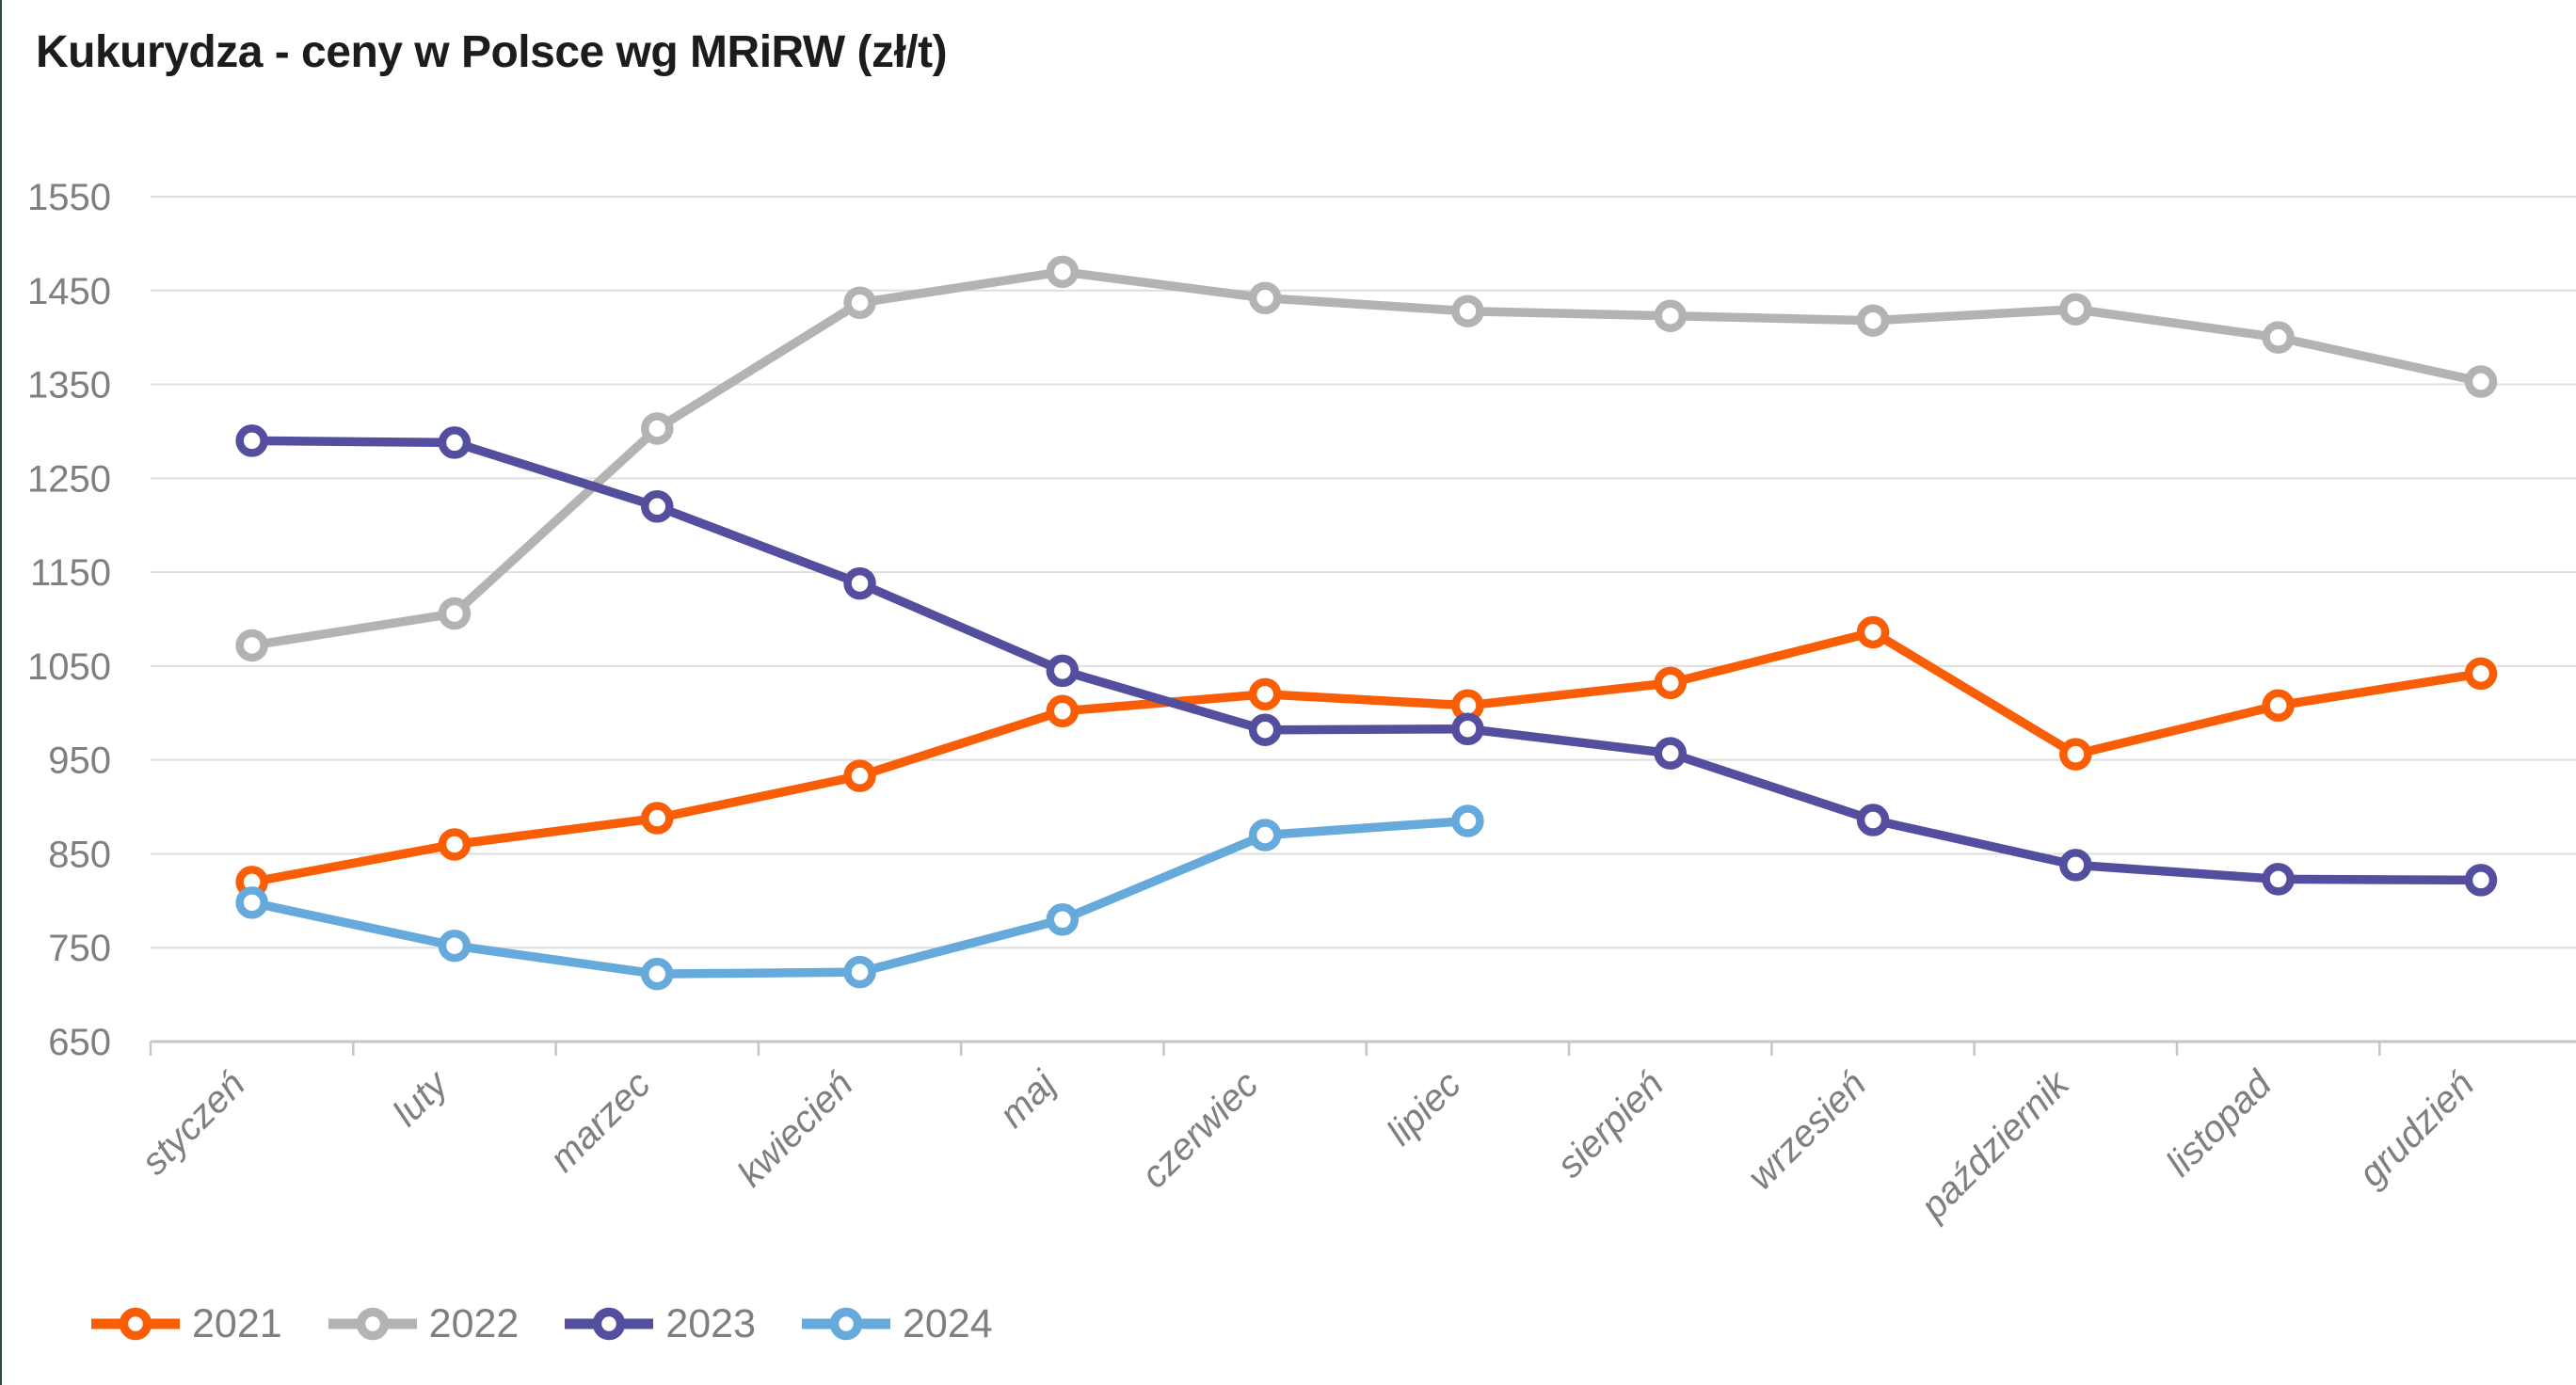 The height and width of the screenshot is (1385, 2576). Describe the element at coordinates (948, 1323) in the screenshot. I see `legend-label-2024: 2024` at that location.